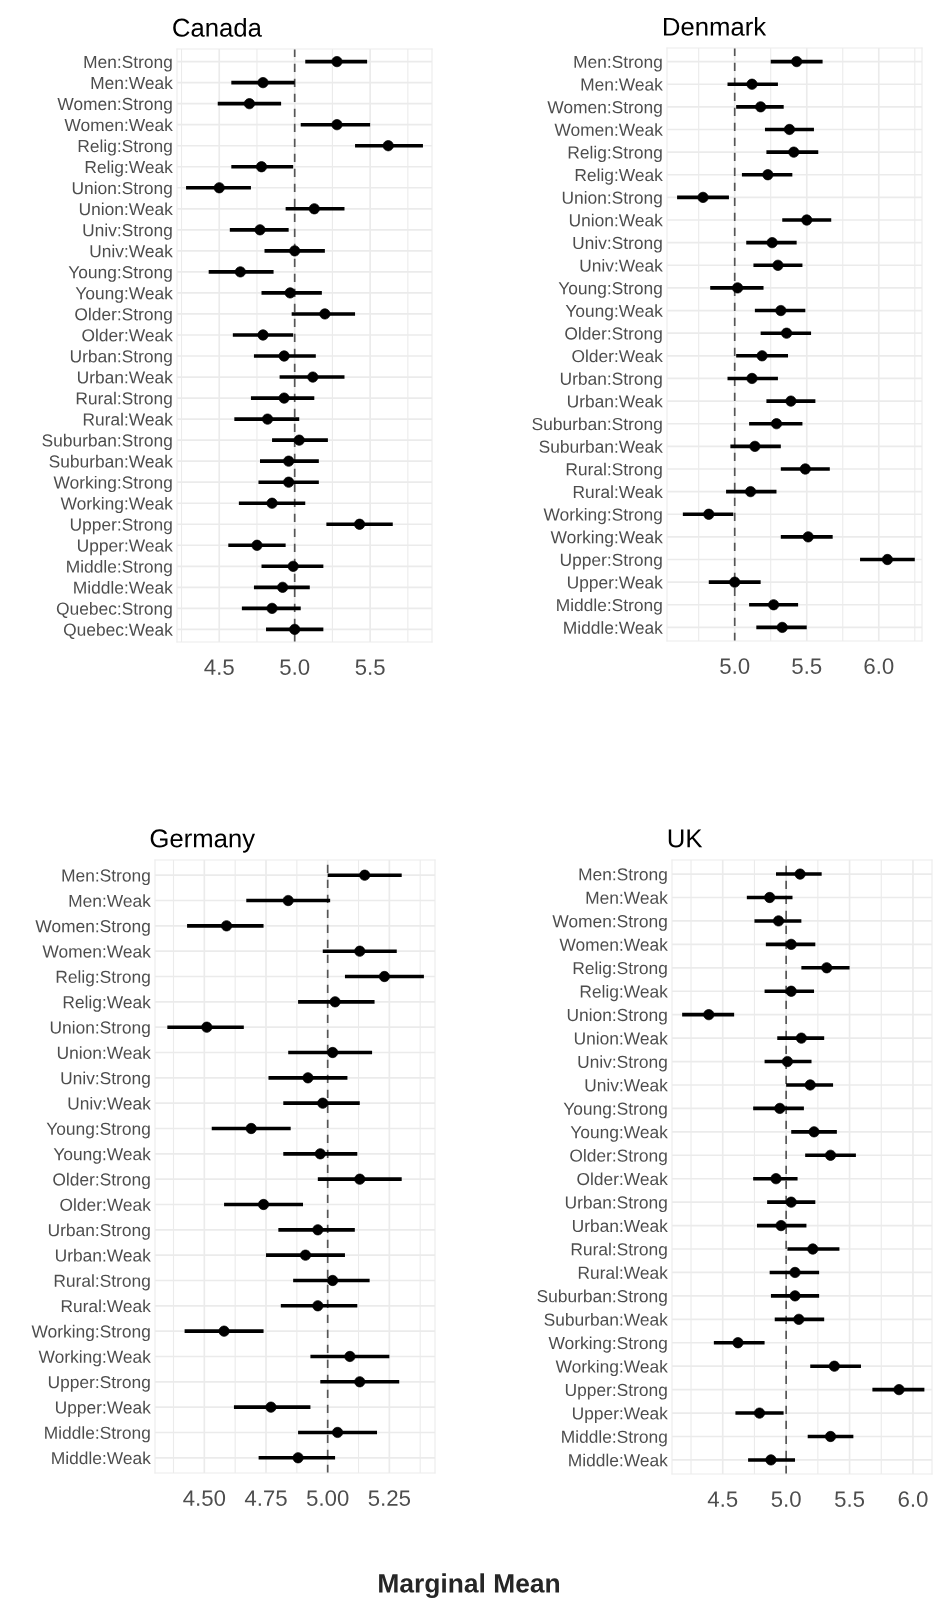  I want to click on chart-title: Denmark, so click(715, 26).